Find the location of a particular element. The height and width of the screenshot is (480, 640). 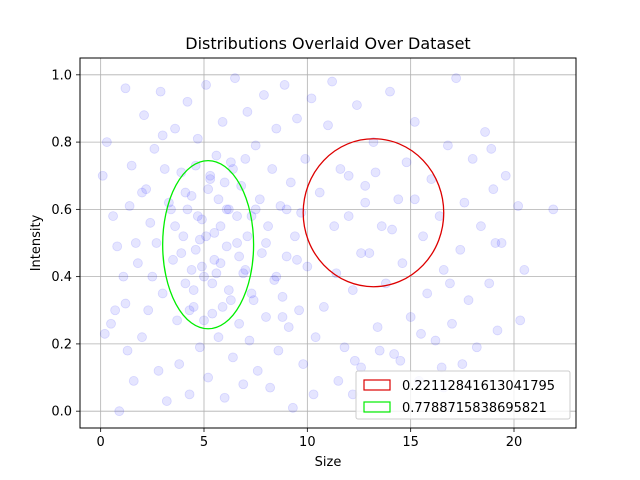

y-tick-label: 0.0 is located at coordinates (61, 412).